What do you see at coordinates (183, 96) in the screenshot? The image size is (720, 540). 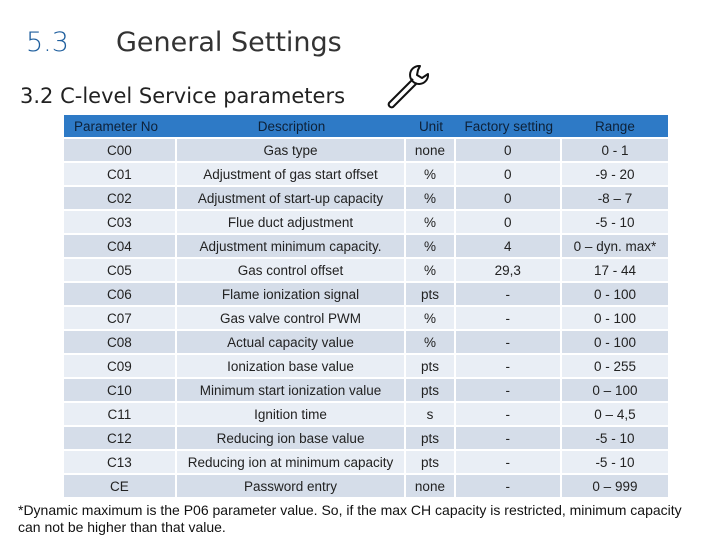 I see `subheading: 3.2 C-level Service parameters` at bounding box center [183, 96].